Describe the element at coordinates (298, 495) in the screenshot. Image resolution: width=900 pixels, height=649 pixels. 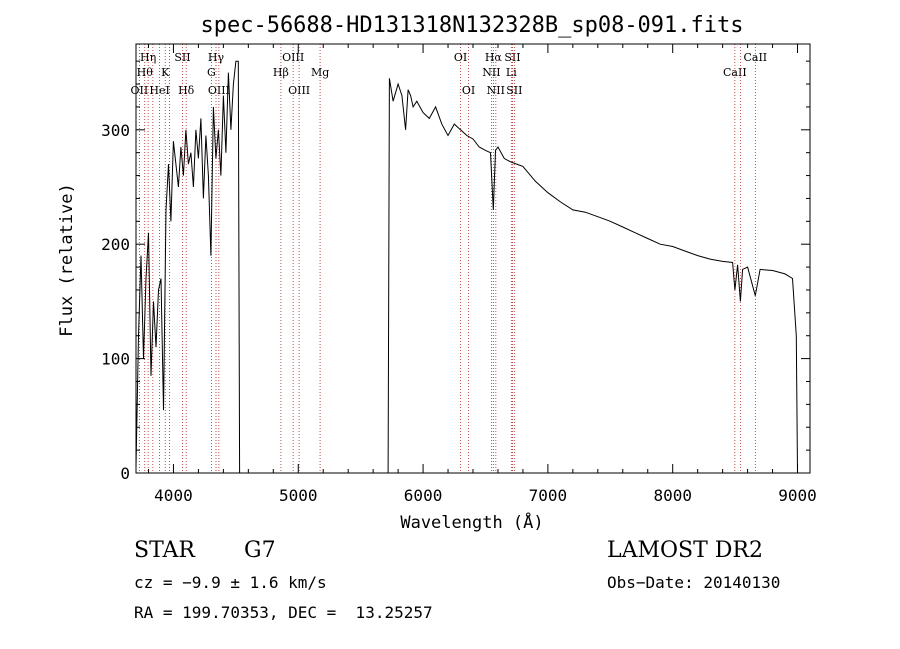
I see `x-tick-label: 5000` at that location.